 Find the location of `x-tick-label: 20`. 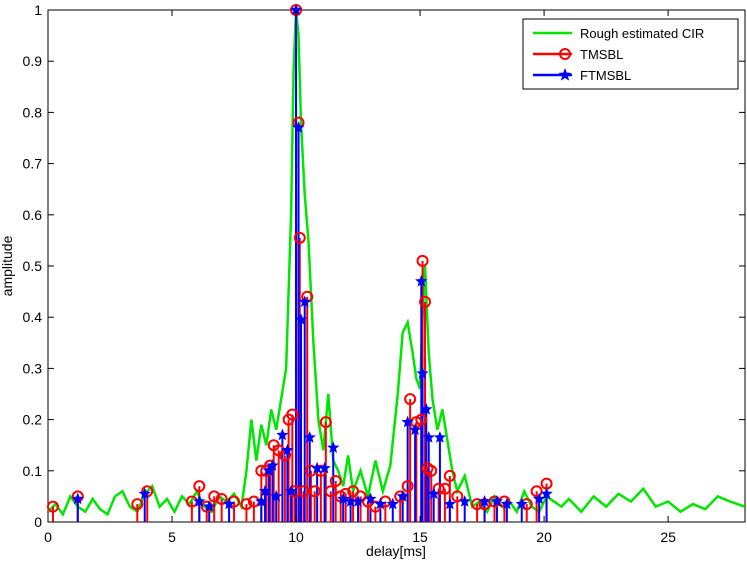

x-tick-label: 20 is located at coordinates (544, 537).